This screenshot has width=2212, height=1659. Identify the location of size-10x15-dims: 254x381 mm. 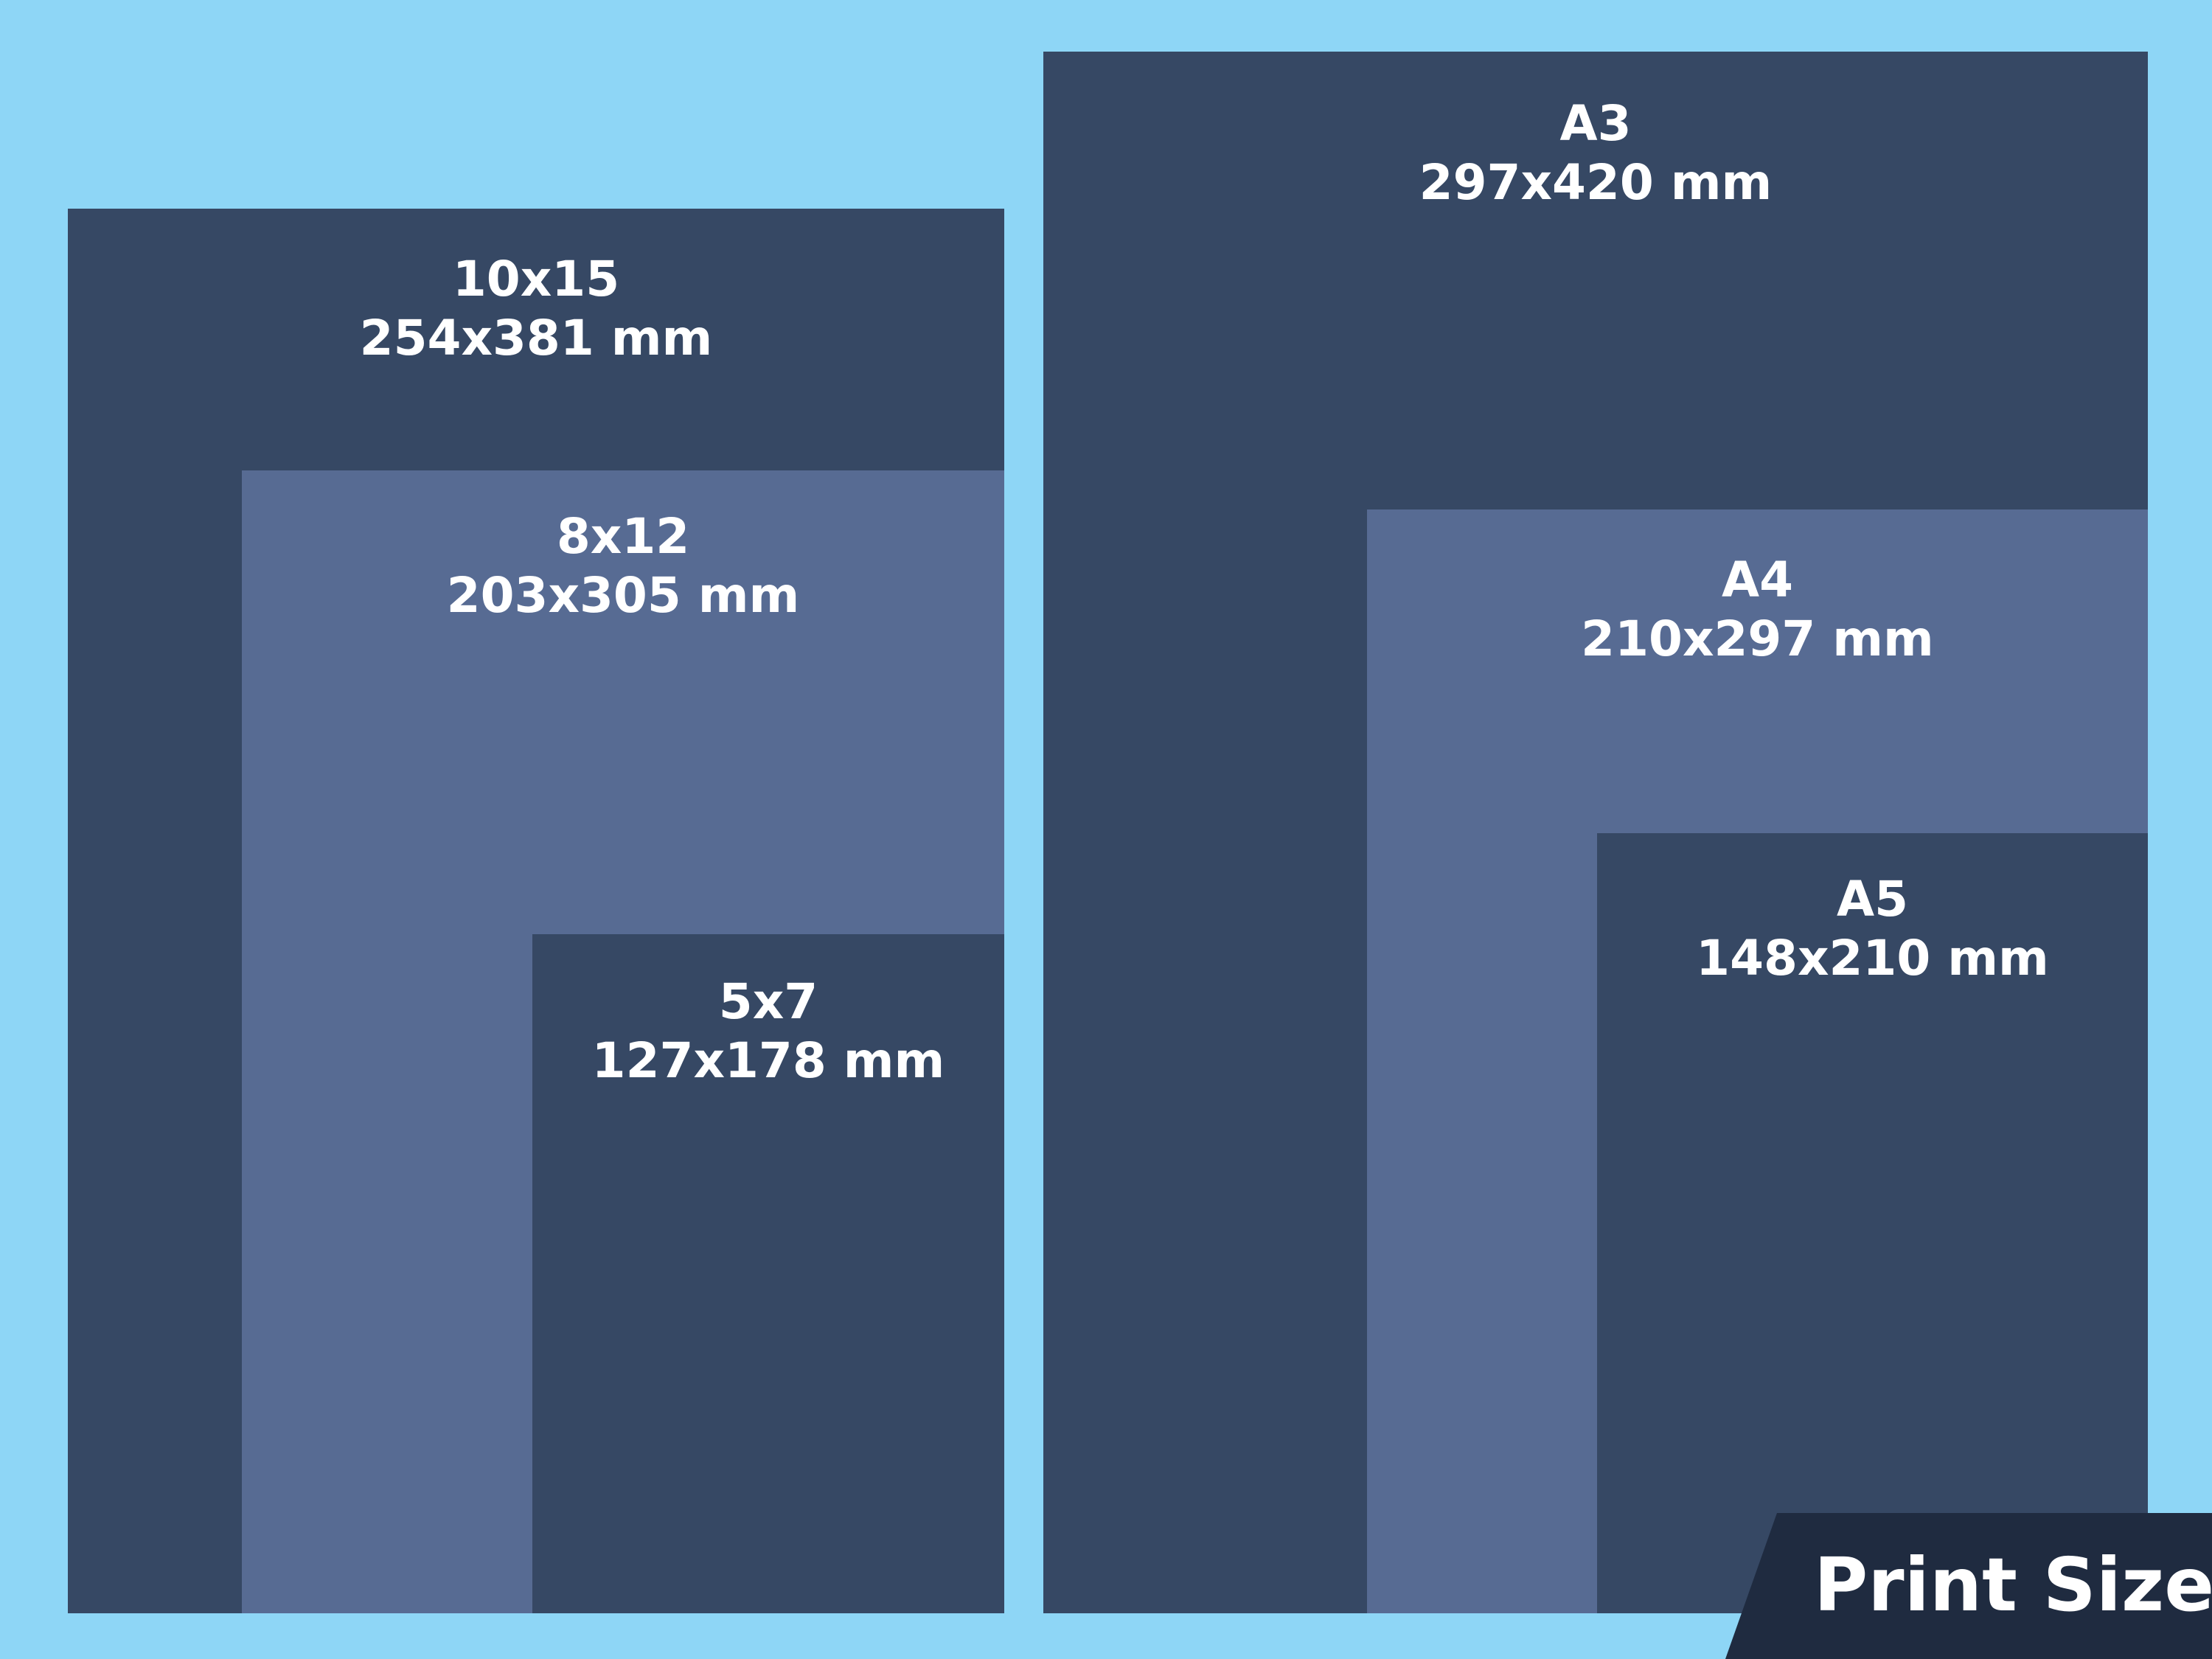
(536, 338).